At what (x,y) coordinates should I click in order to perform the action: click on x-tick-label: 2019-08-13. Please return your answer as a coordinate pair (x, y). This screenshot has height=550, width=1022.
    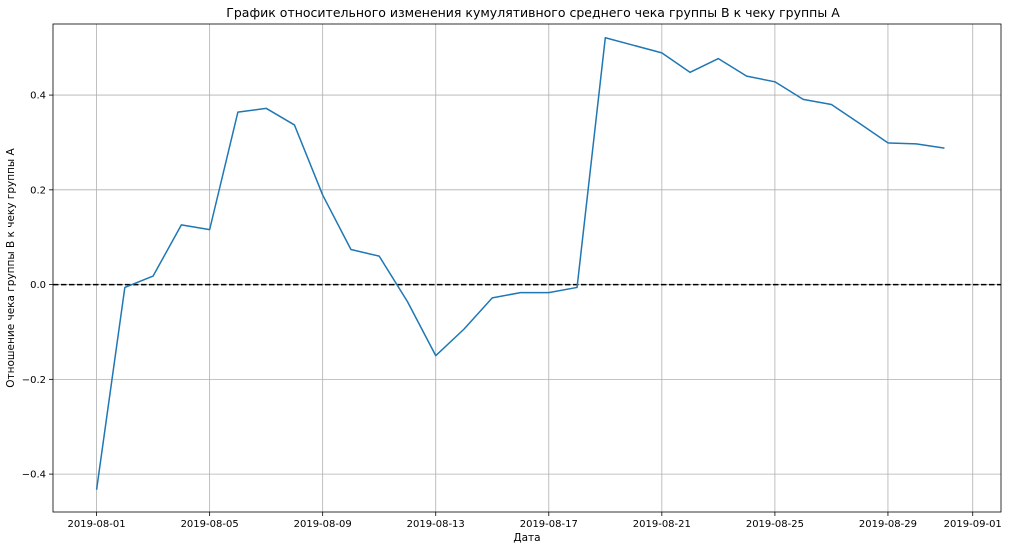
    Looking at the image, I should click on (436, 524).